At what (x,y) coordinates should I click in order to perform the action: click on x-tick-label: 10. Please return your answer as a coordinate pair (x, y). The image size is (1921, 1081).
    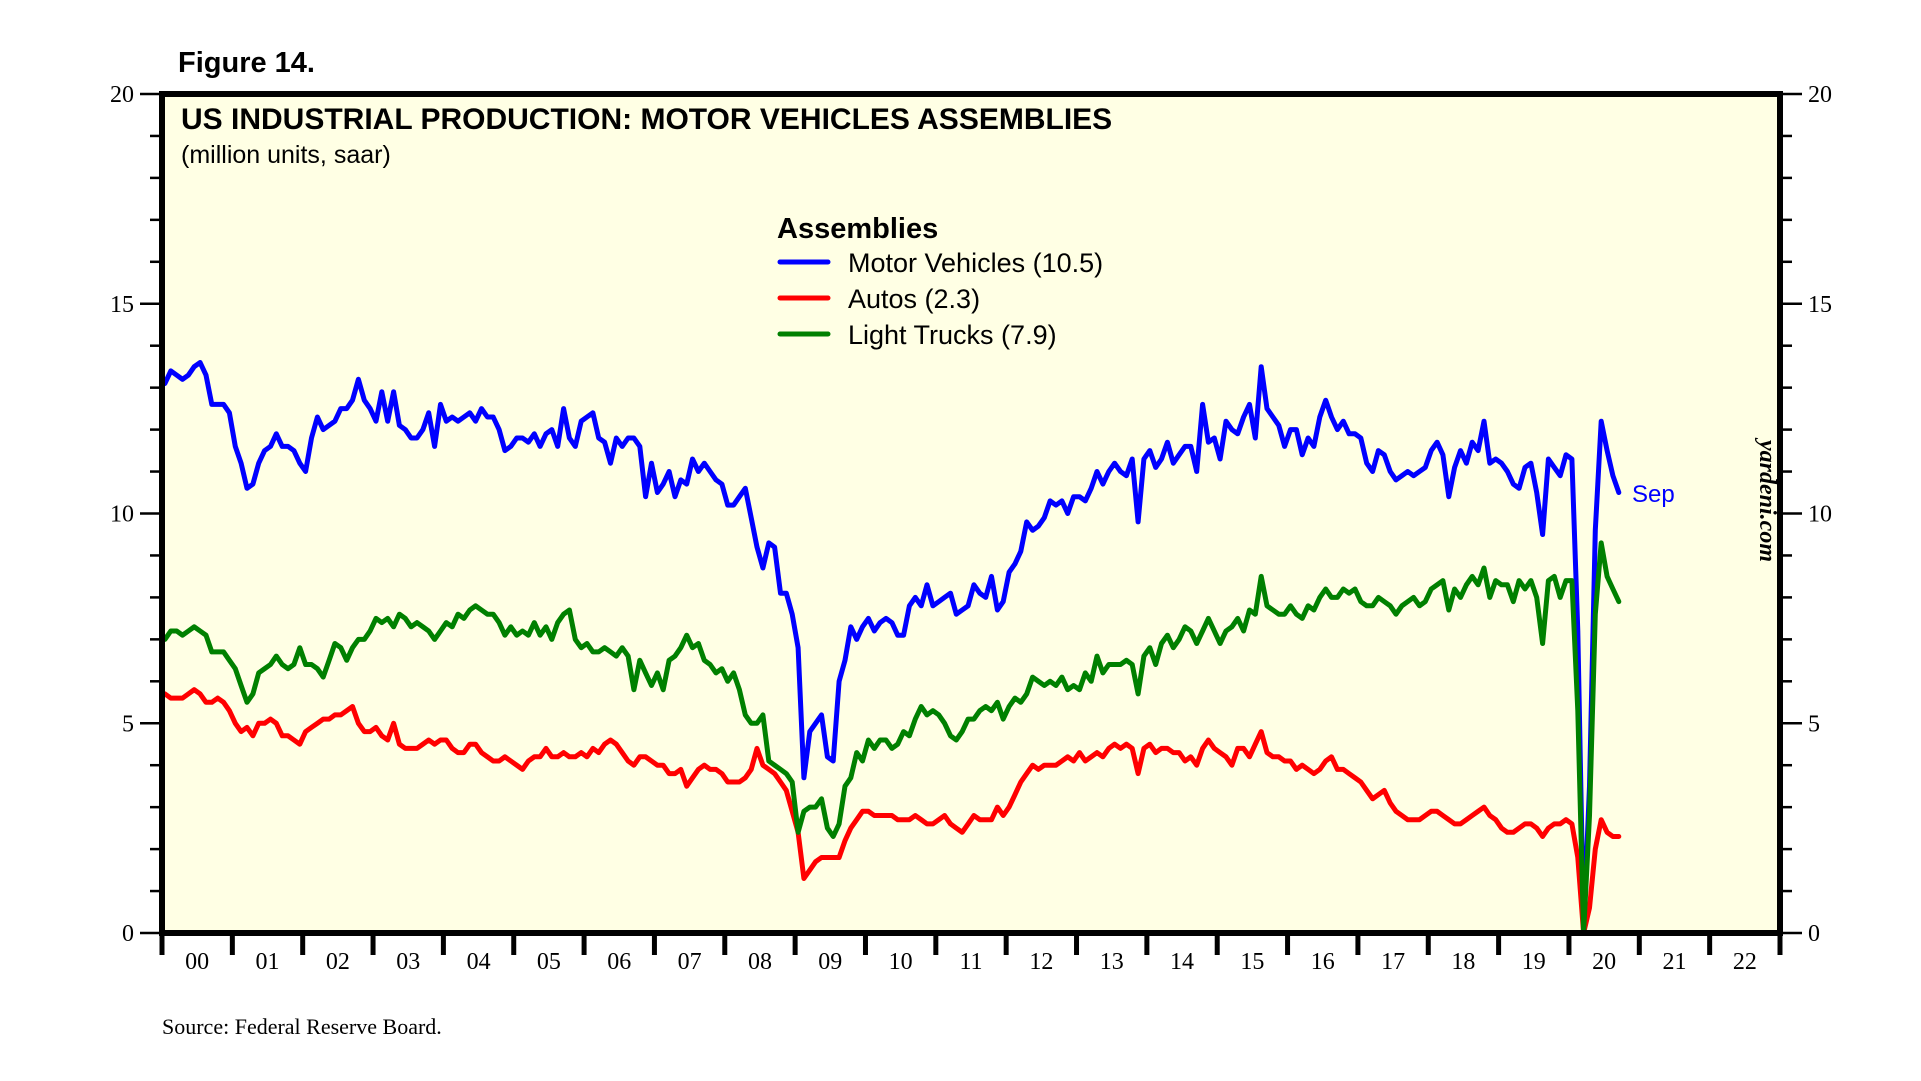
    Looking at the image, I should click on (901, 962).